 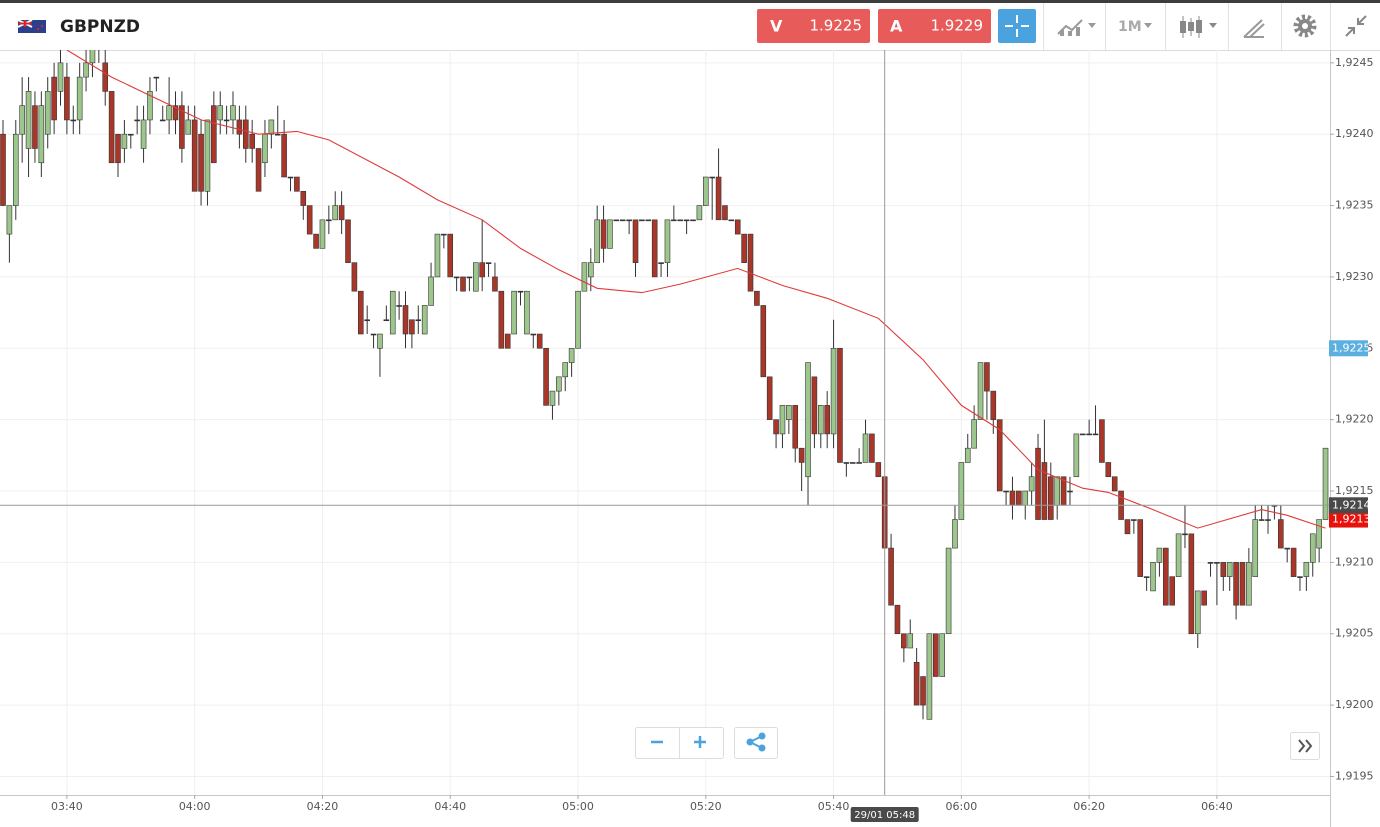 What do you see at coordinates (679, 743) in the screenshot?
I see `zoom-buttons` at bounding box center [679, 743].